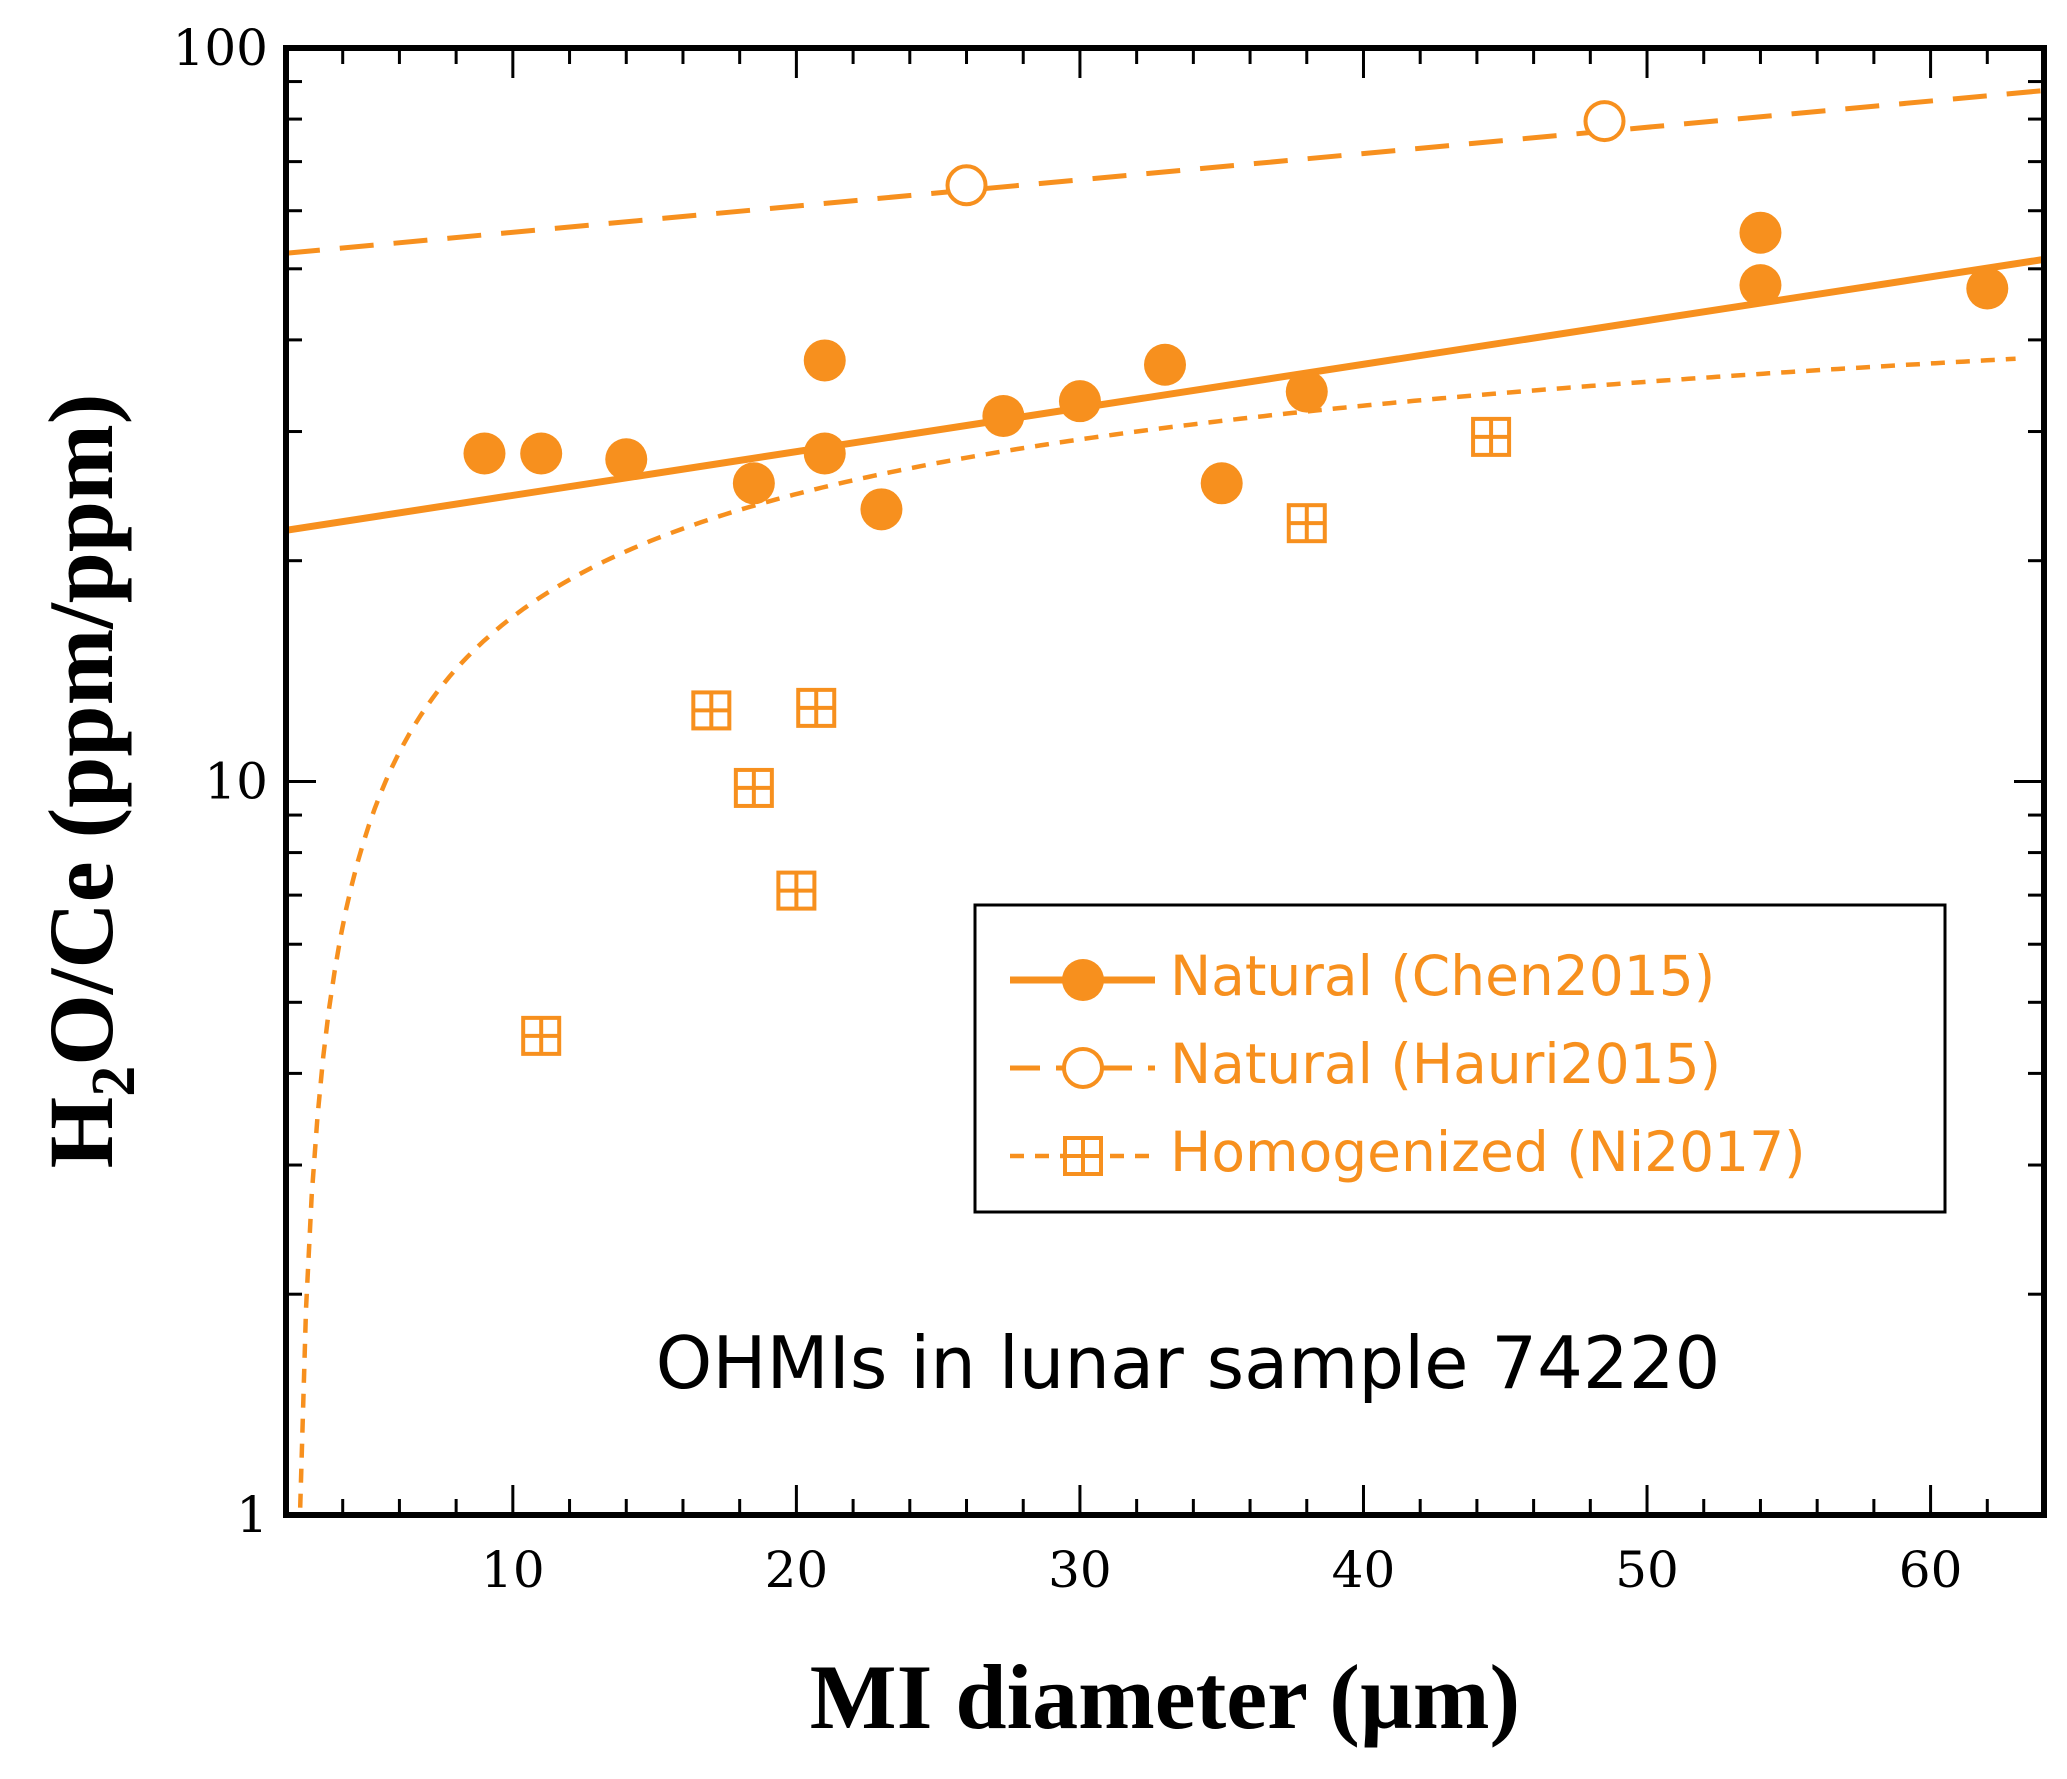 The image size is (2067, 1779). Describe the element at coordinates (236, 782) in the screenshot. I see `y-tick-label: 10` at that location.